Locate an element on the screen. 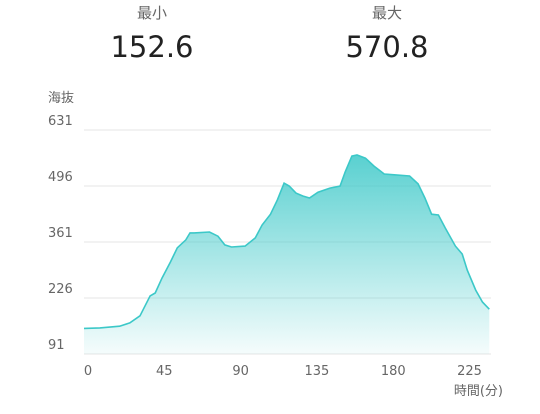 The width and height of the screenshot is (540, 414). stat-value: 152.6 is located at coordinates (151, 47).